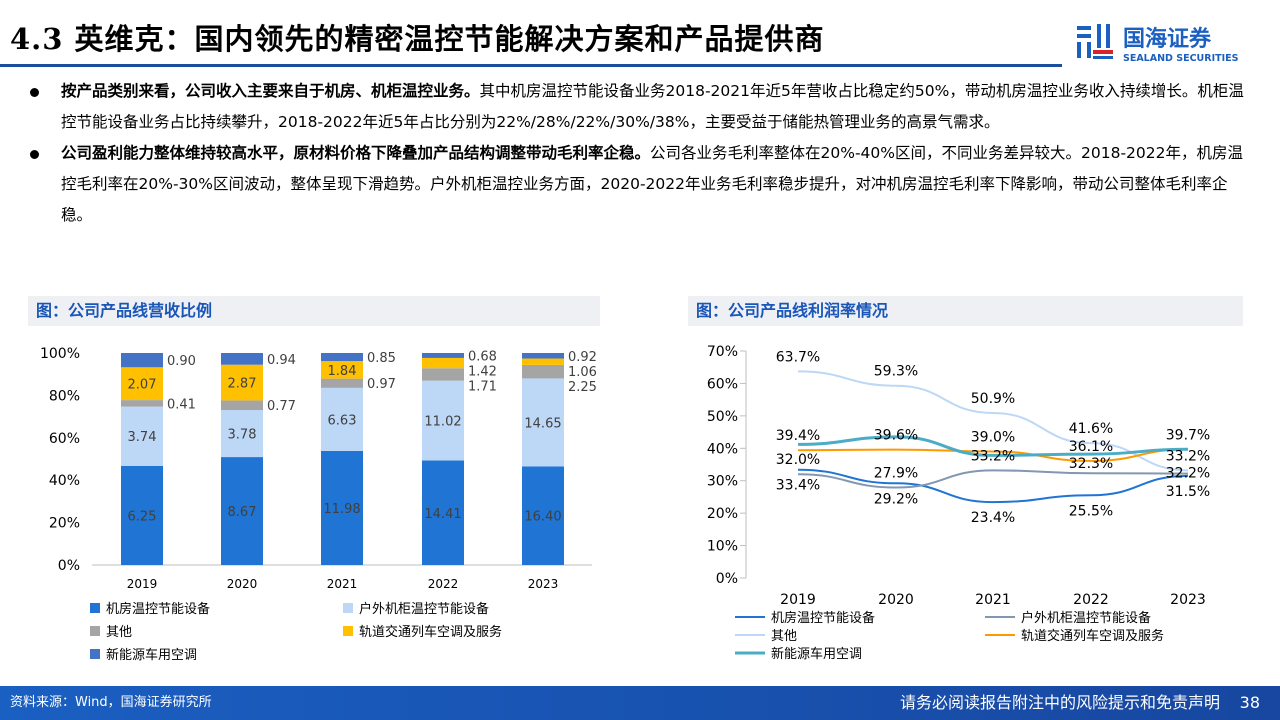  I want to click on logo-en-text: SEALAND SECURITIES, so click(1181, 58).